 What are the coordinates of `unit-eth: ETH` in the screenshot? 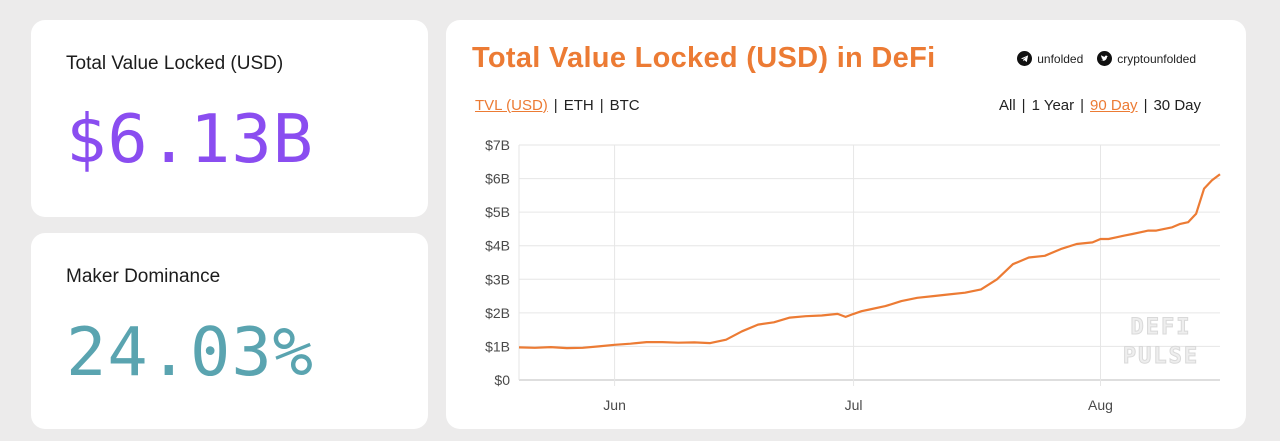 It's located at (578, 105).